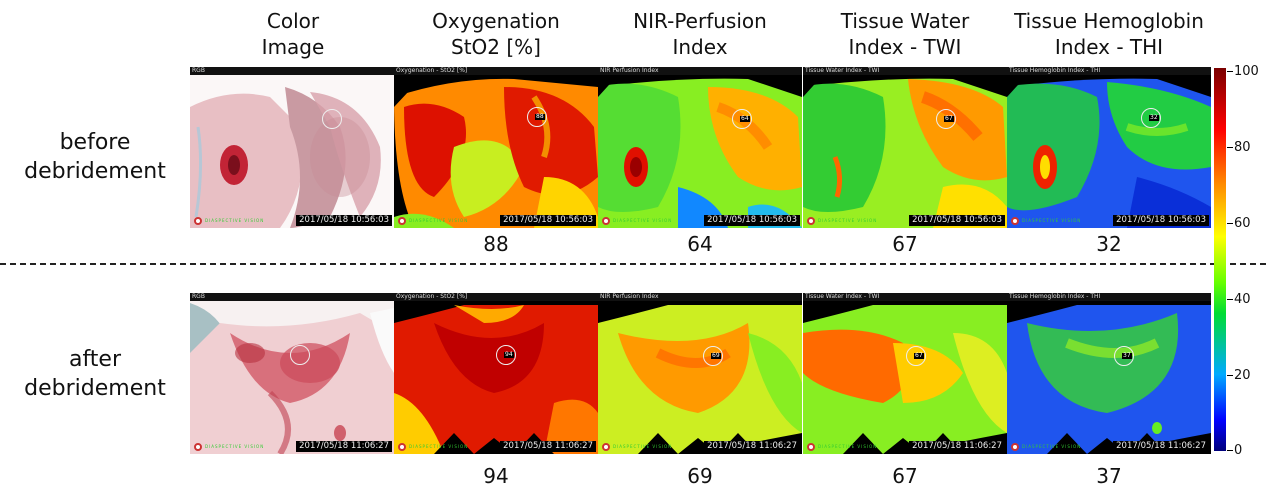 This screenshot has width=1266, height=489. What do you see at coordinates (1109, 476) in the screenshot?
I see `value-after-tissue-hemoglobin: 37` at bounding box center [1109, 476].